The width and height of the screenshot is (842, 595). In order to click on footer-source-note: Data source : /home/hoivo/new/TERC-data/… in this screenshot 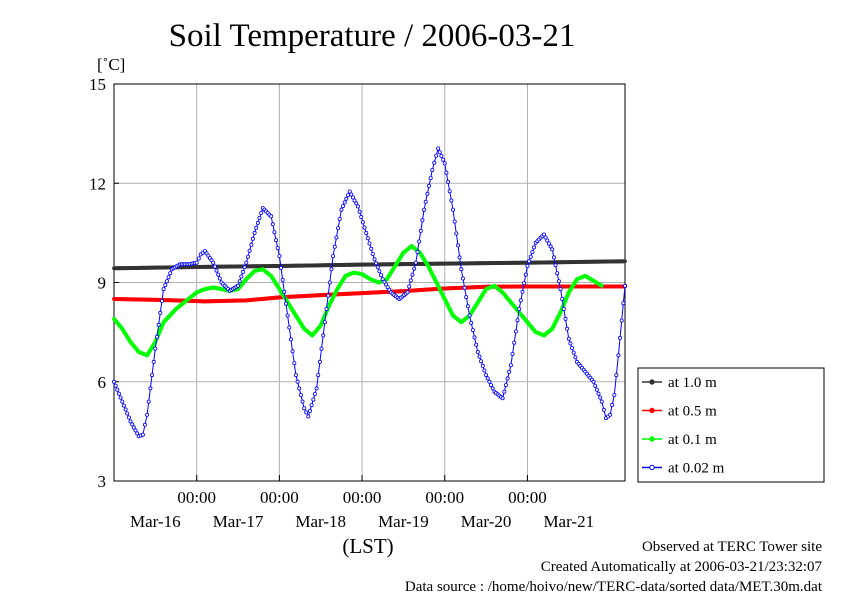, I will do `click(614, 587)`.